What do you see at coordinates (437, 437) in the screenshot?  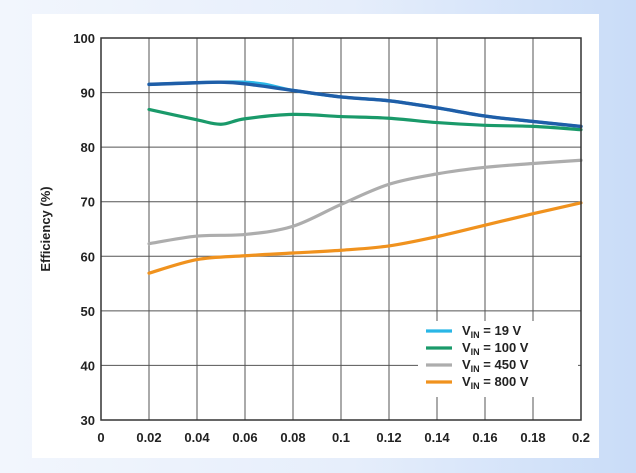 I see `x-tick-label: 0.14` at bounding box center [437, 437].